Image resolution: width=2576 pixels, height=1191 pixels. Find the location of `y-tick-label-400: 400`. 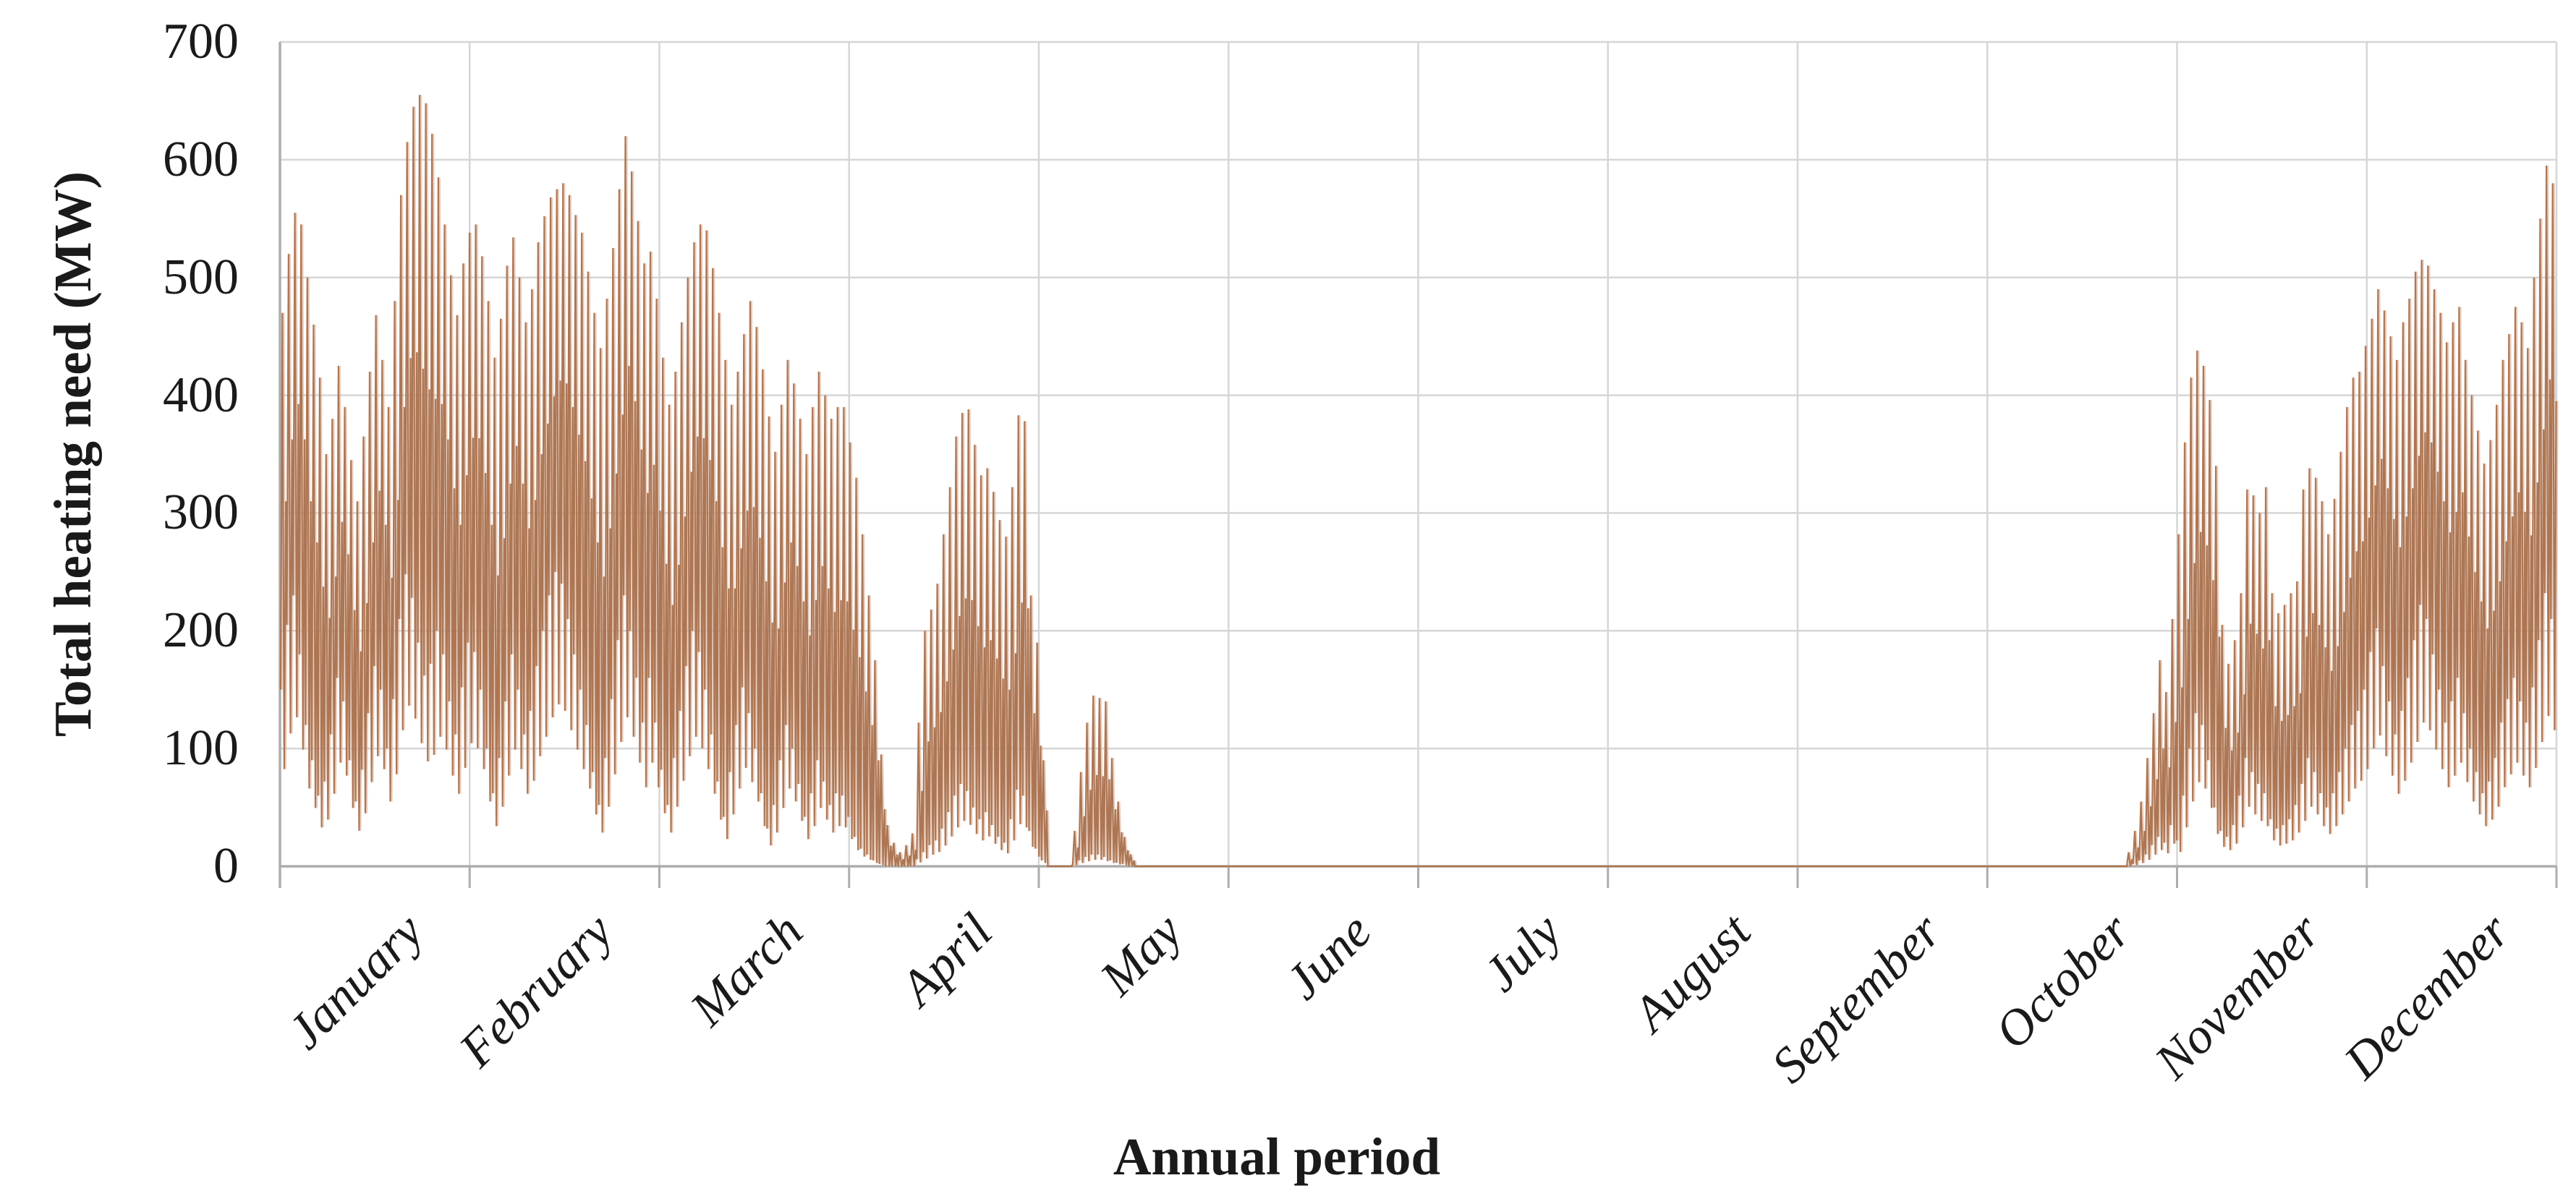

y-tick-label-400: 400 is located at coordinates (201, 395).